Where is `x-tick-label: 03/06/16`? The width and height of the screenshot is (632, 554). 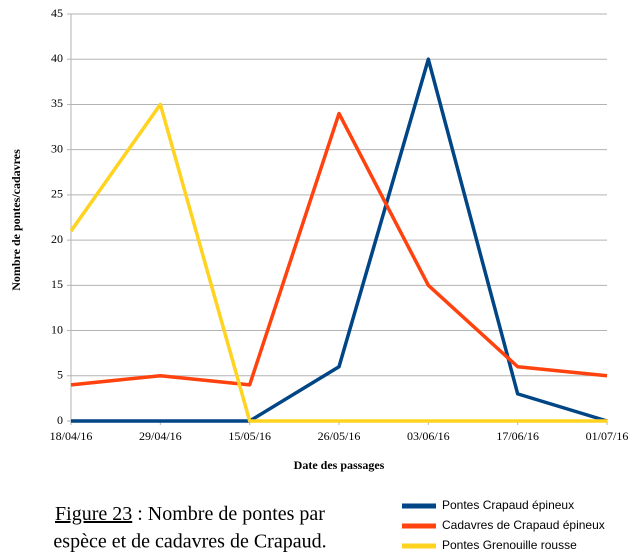 x-tick-label: 03/06/16 is located at coordinates (428, 436).